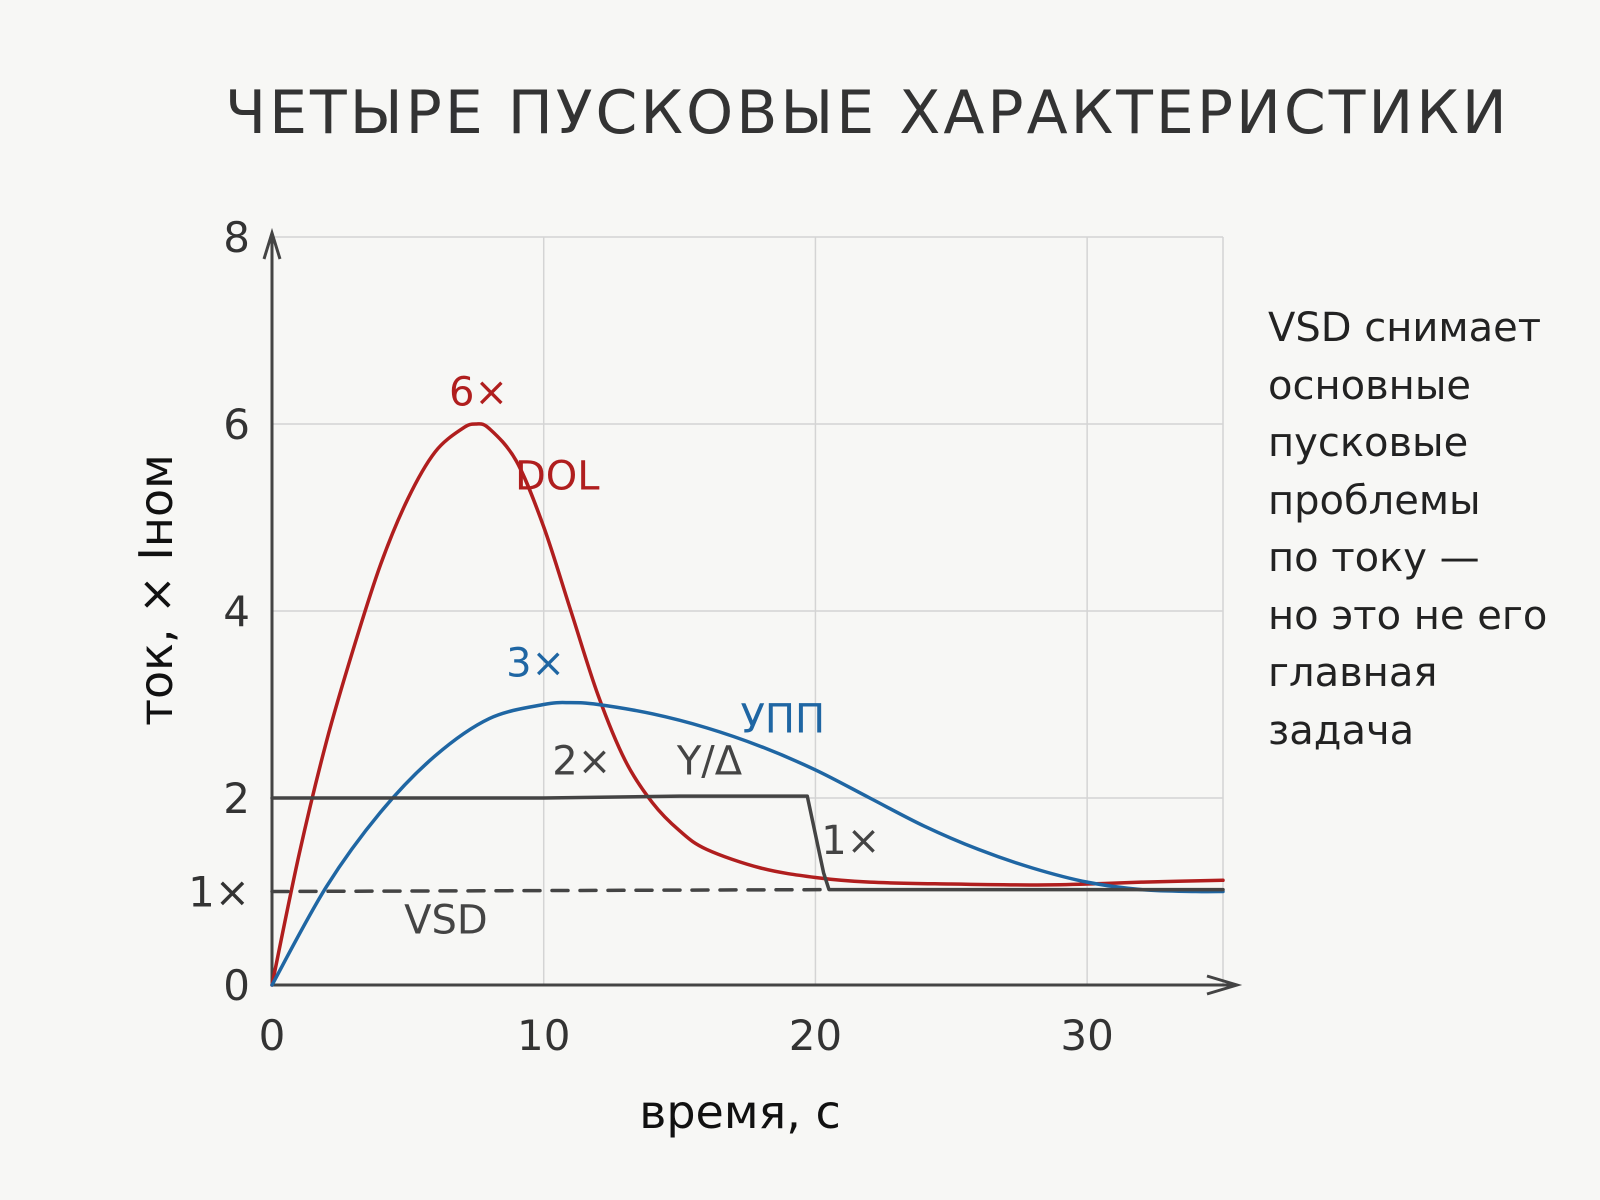 This screenshot has height=1200, width=1600. What do you see at coordinates (581, 762) in the screenshot?
I see `annotation-label: 2×` at bounding box center [581, 762].